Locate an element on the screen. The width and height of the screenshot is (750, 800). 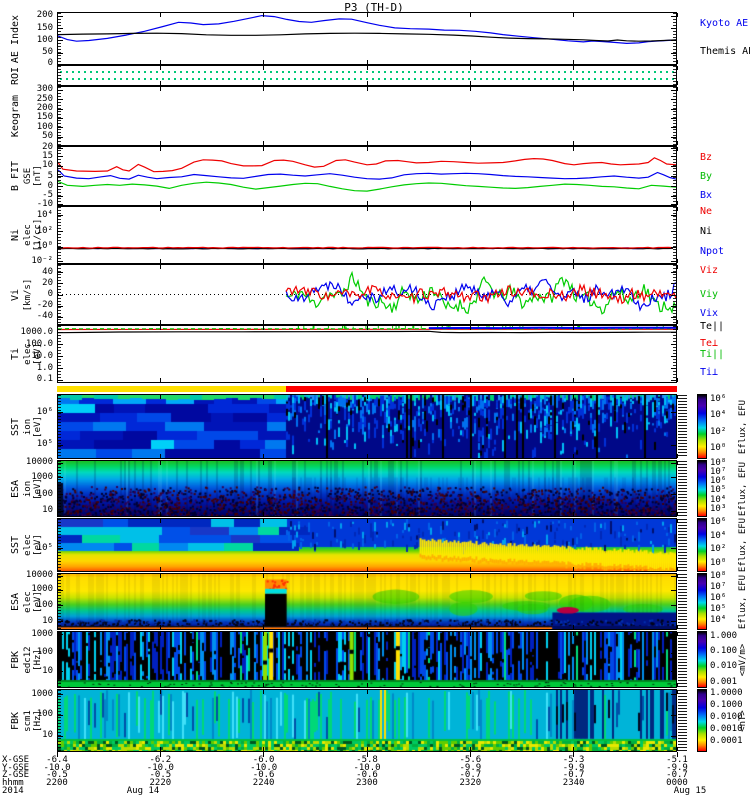
ni-plot-lines is located at coordinates (366, 248).